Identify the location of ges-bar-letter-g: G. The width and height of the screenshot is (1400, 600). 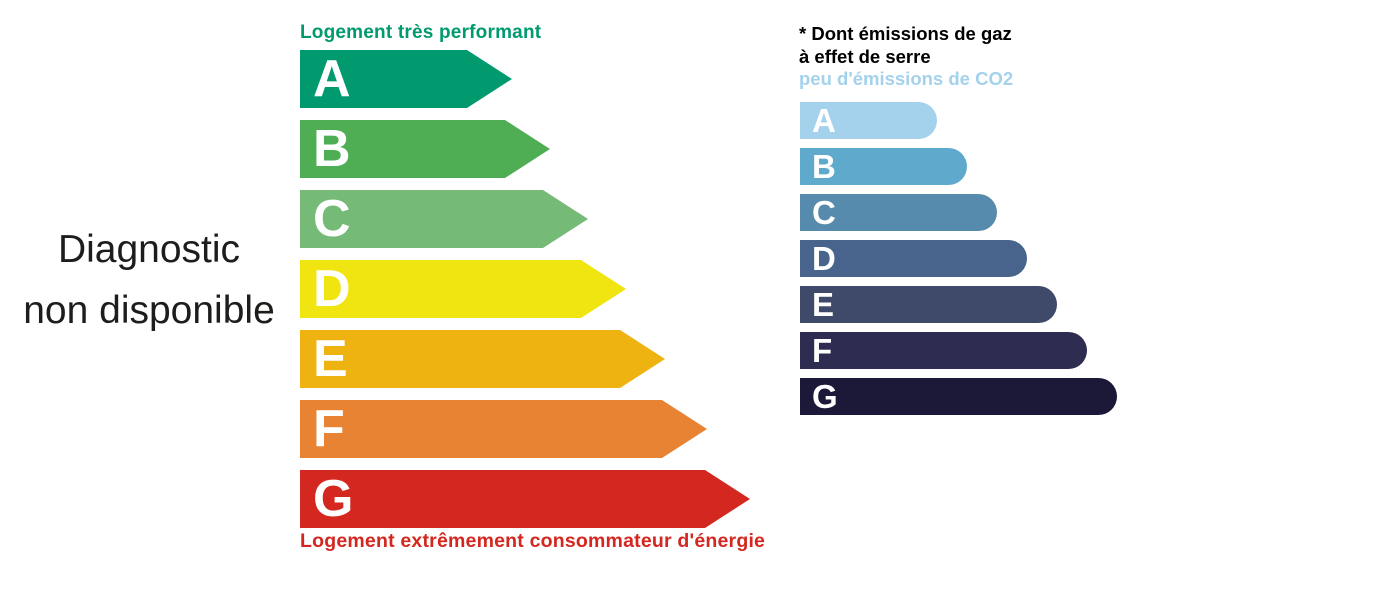
(825, 396).